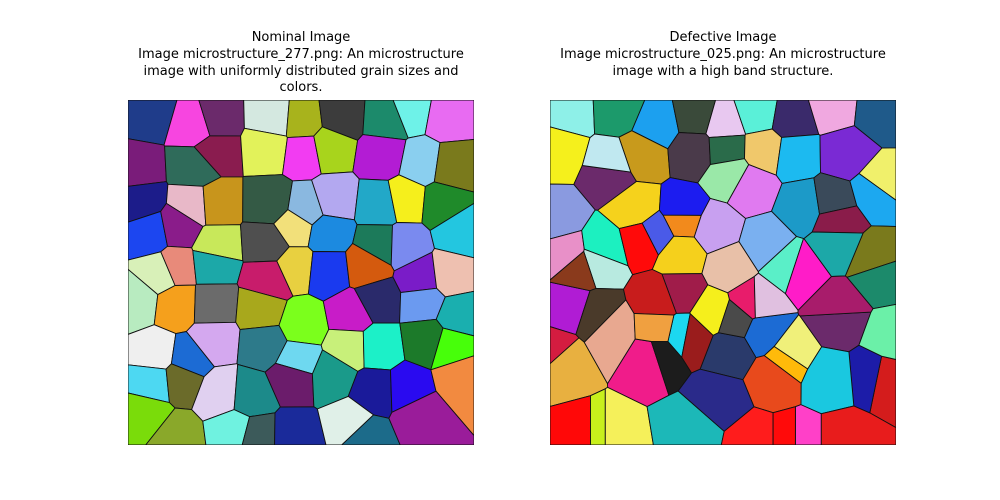  I want to click on panel-title: Nominal Image, so click(301, 37).